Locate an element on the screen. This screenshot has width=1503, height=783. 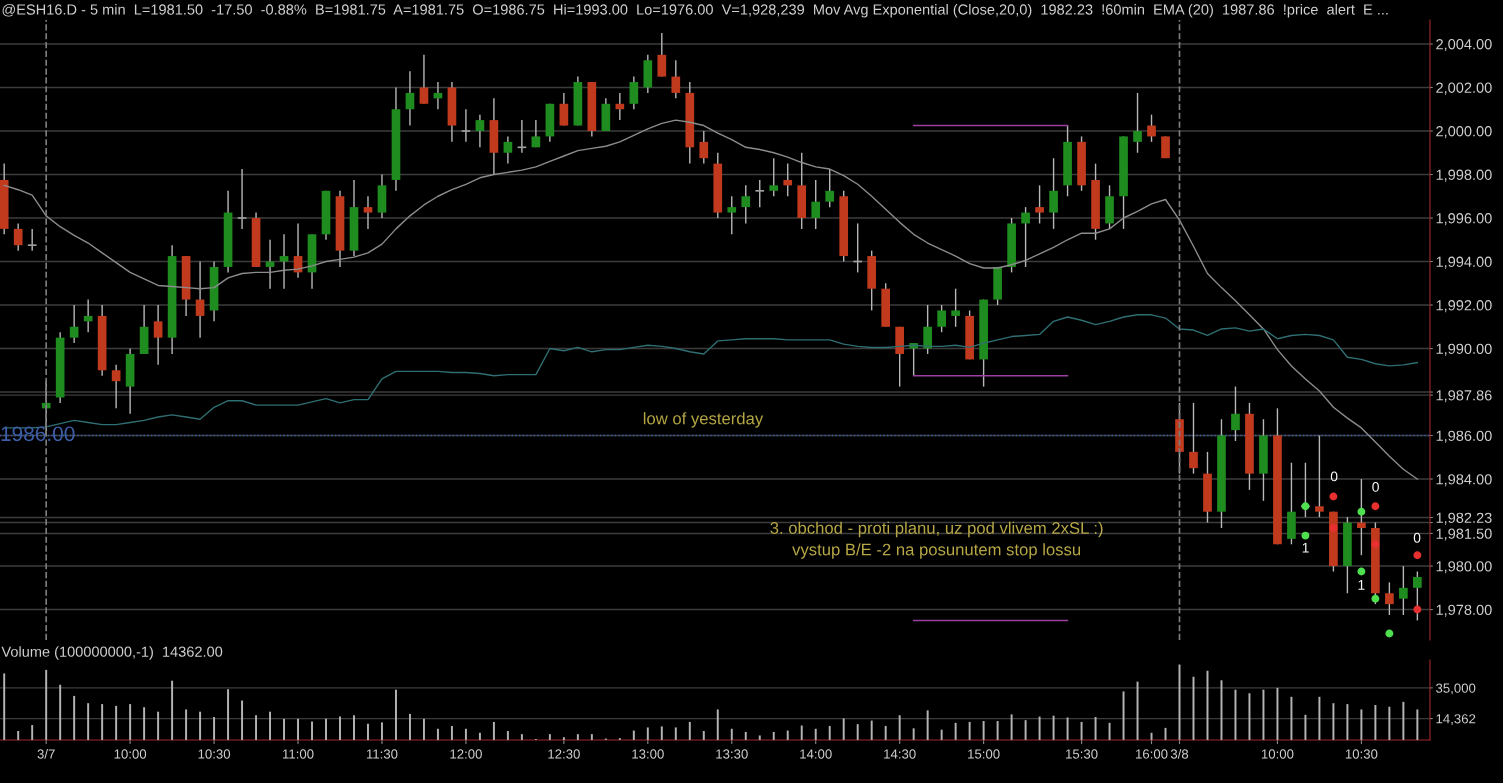
y-tick-label: 1,992.00 is located at coordinates (1464, 306).